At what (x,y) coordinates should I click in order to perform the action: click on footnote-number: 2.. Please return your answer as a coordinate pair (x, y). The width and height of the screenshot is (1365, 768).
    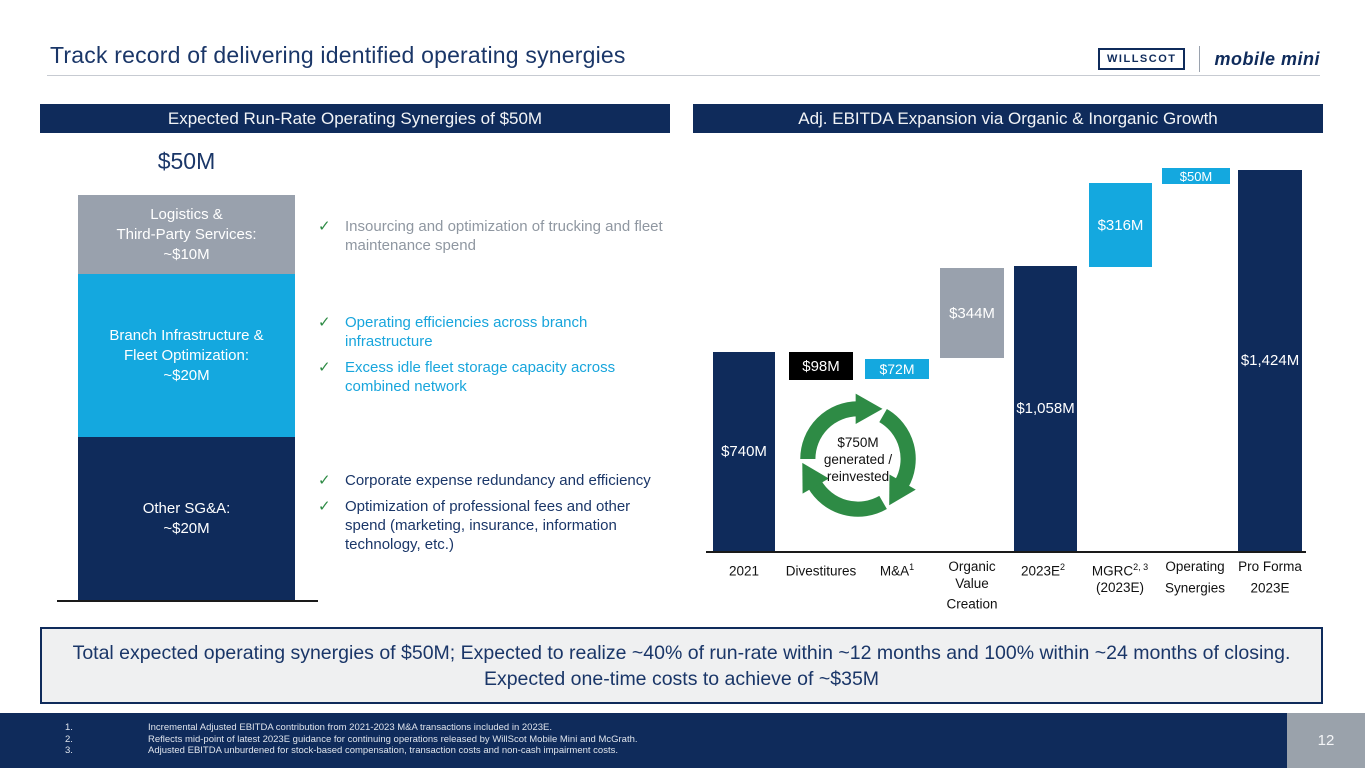
    Looking at the image, I should click on (69, 739).